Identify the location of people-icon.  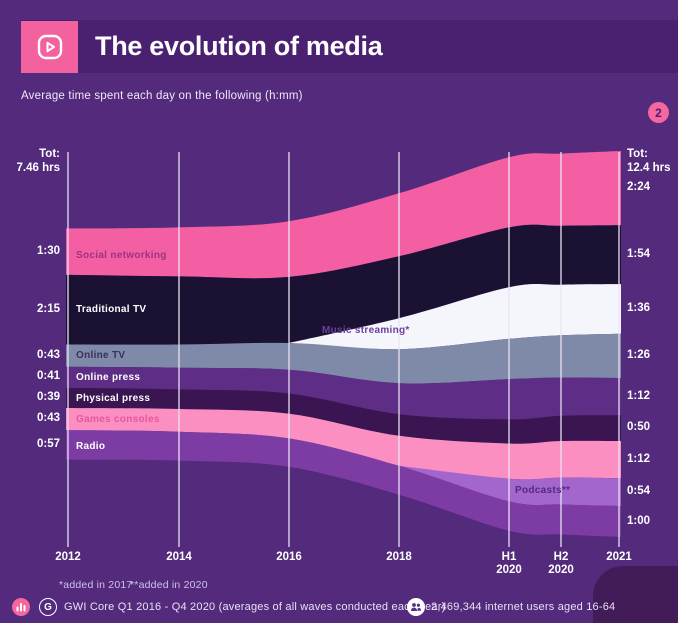
(416, 607).